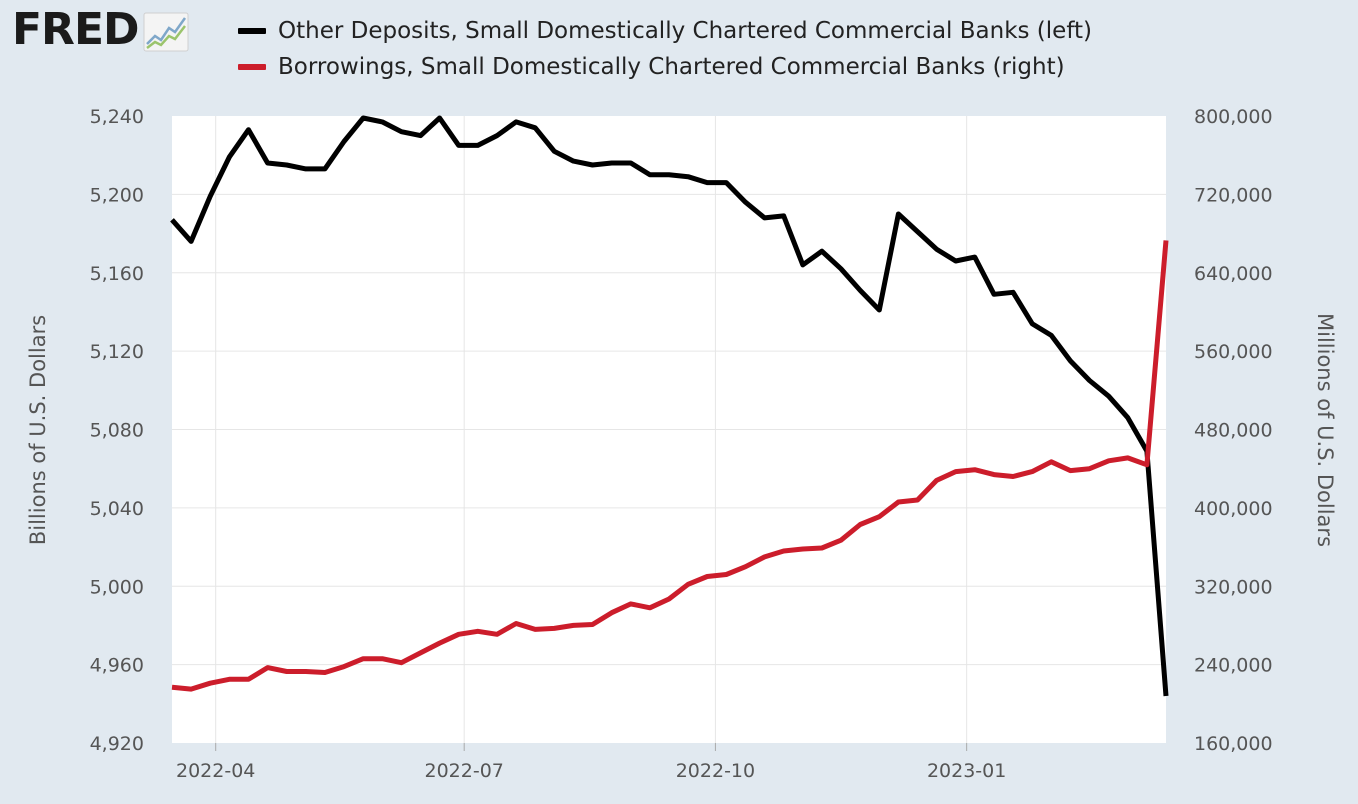 The width and height of the screenshot is (1358, 804). Describe the element at coordinates (117, 744) in the screenshot. I see `y-tick-label-left: 4,920` at that location.